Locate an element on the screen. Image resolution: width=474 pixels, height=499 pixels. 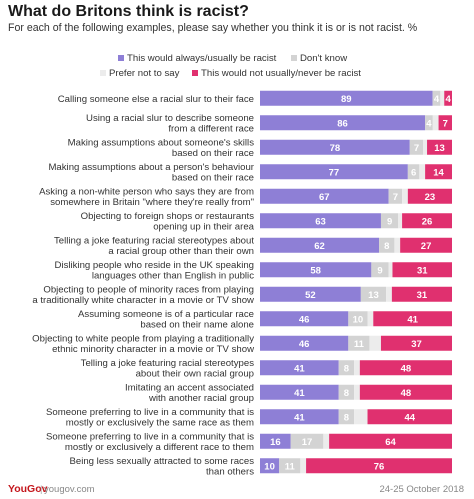
data-label-dont-know: 7 is located at coordinates (395, 197).